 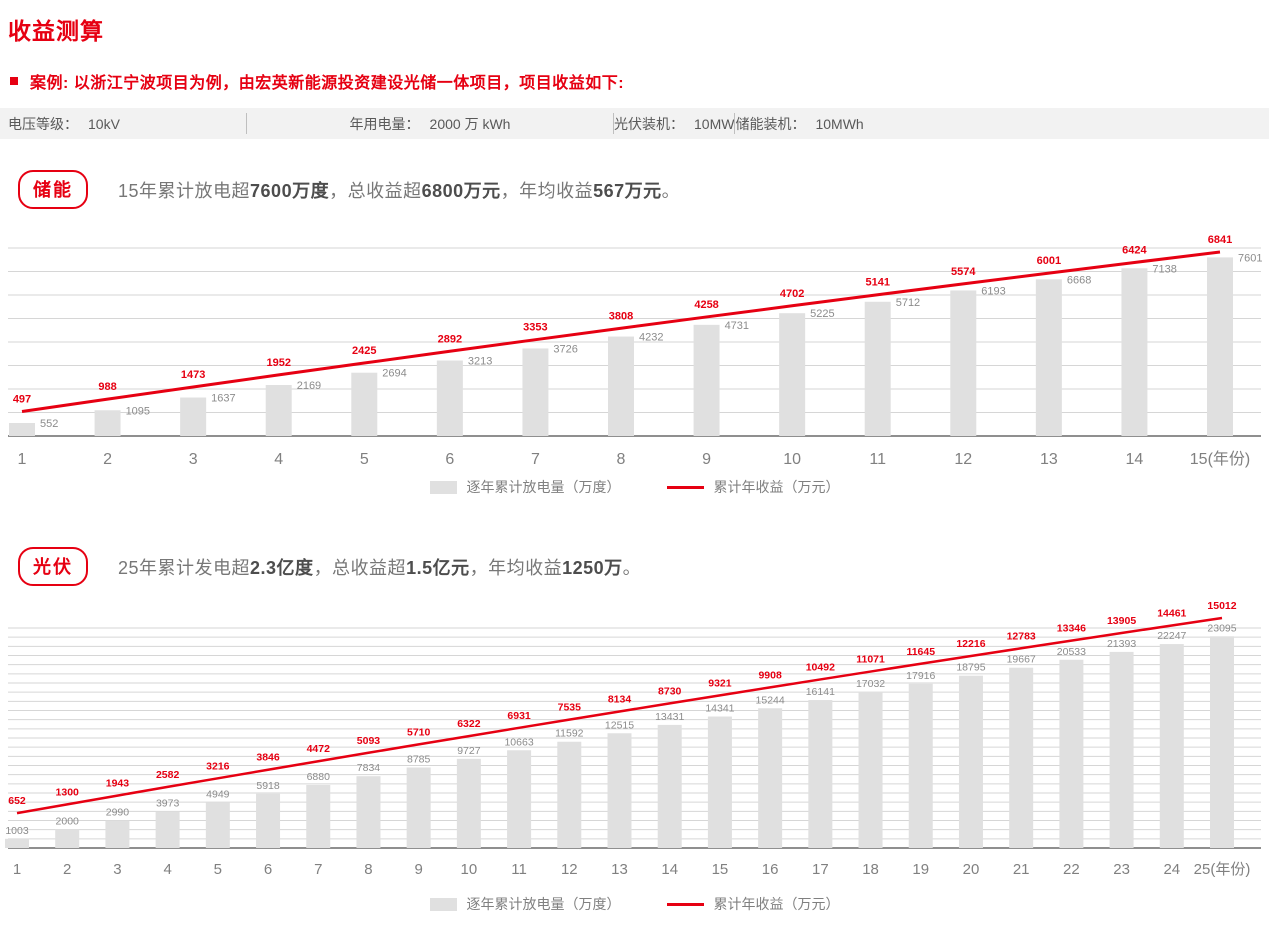 I want to click on bar-value-label: 4232, so click(x=651, y=338).